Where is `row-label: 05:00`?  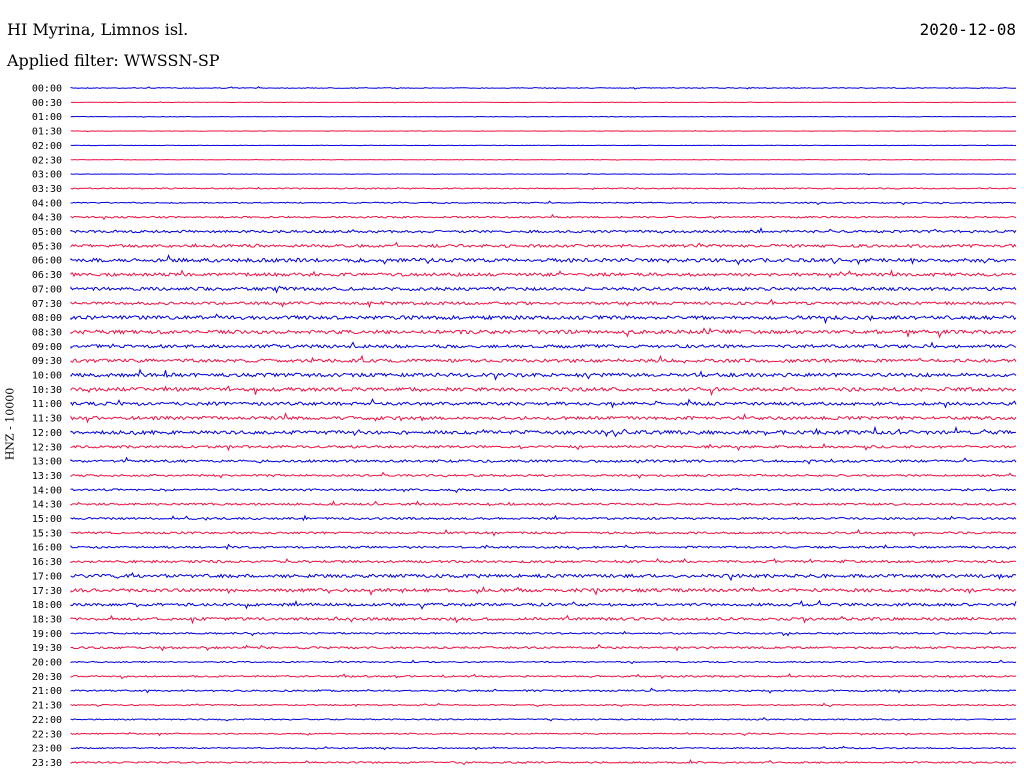
row-label: 05:00 is located at coordinates (47, 232).